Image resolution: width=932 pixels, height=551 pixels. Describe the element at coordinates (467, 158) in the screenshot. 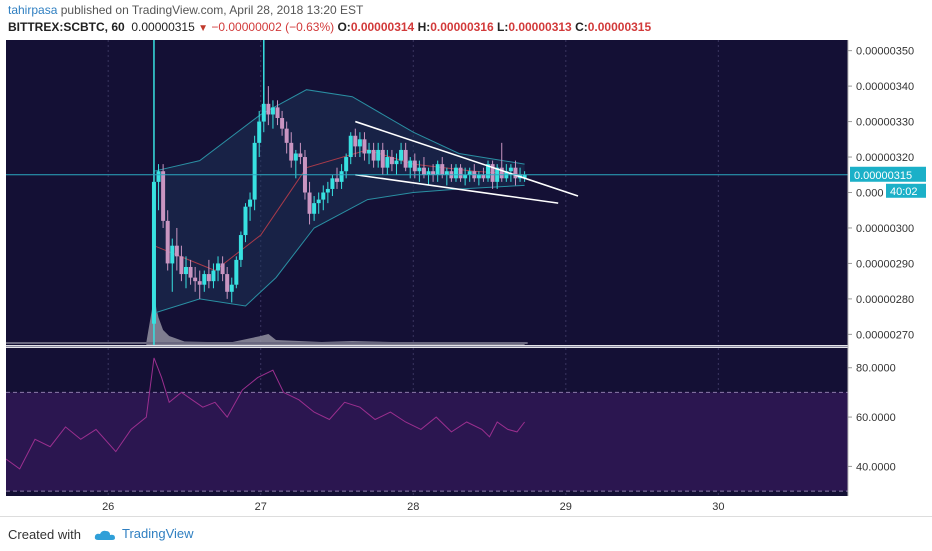

I see `wedge-upper-line` at that location.